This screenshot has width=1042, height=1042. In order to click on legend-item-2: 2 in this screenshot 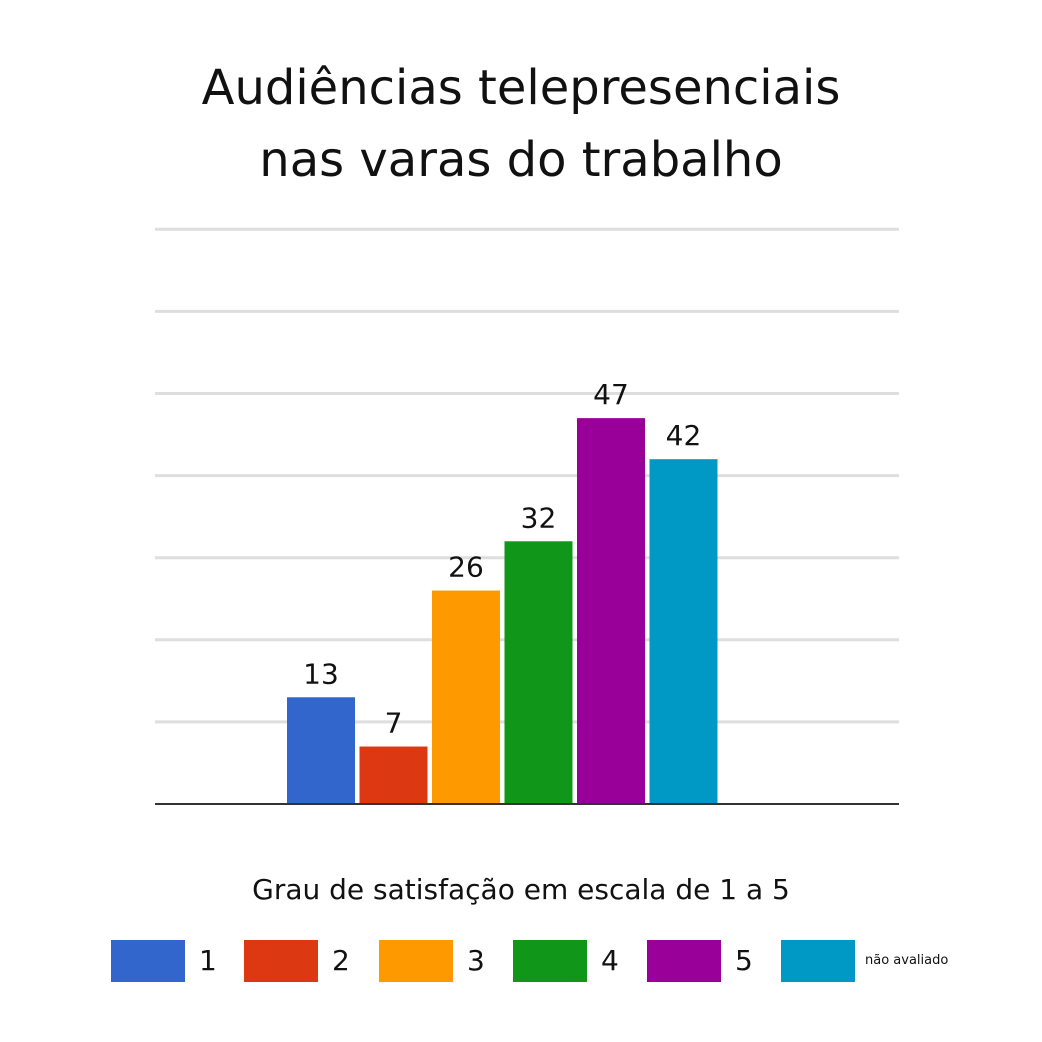, I will do `click(297, 961)`.